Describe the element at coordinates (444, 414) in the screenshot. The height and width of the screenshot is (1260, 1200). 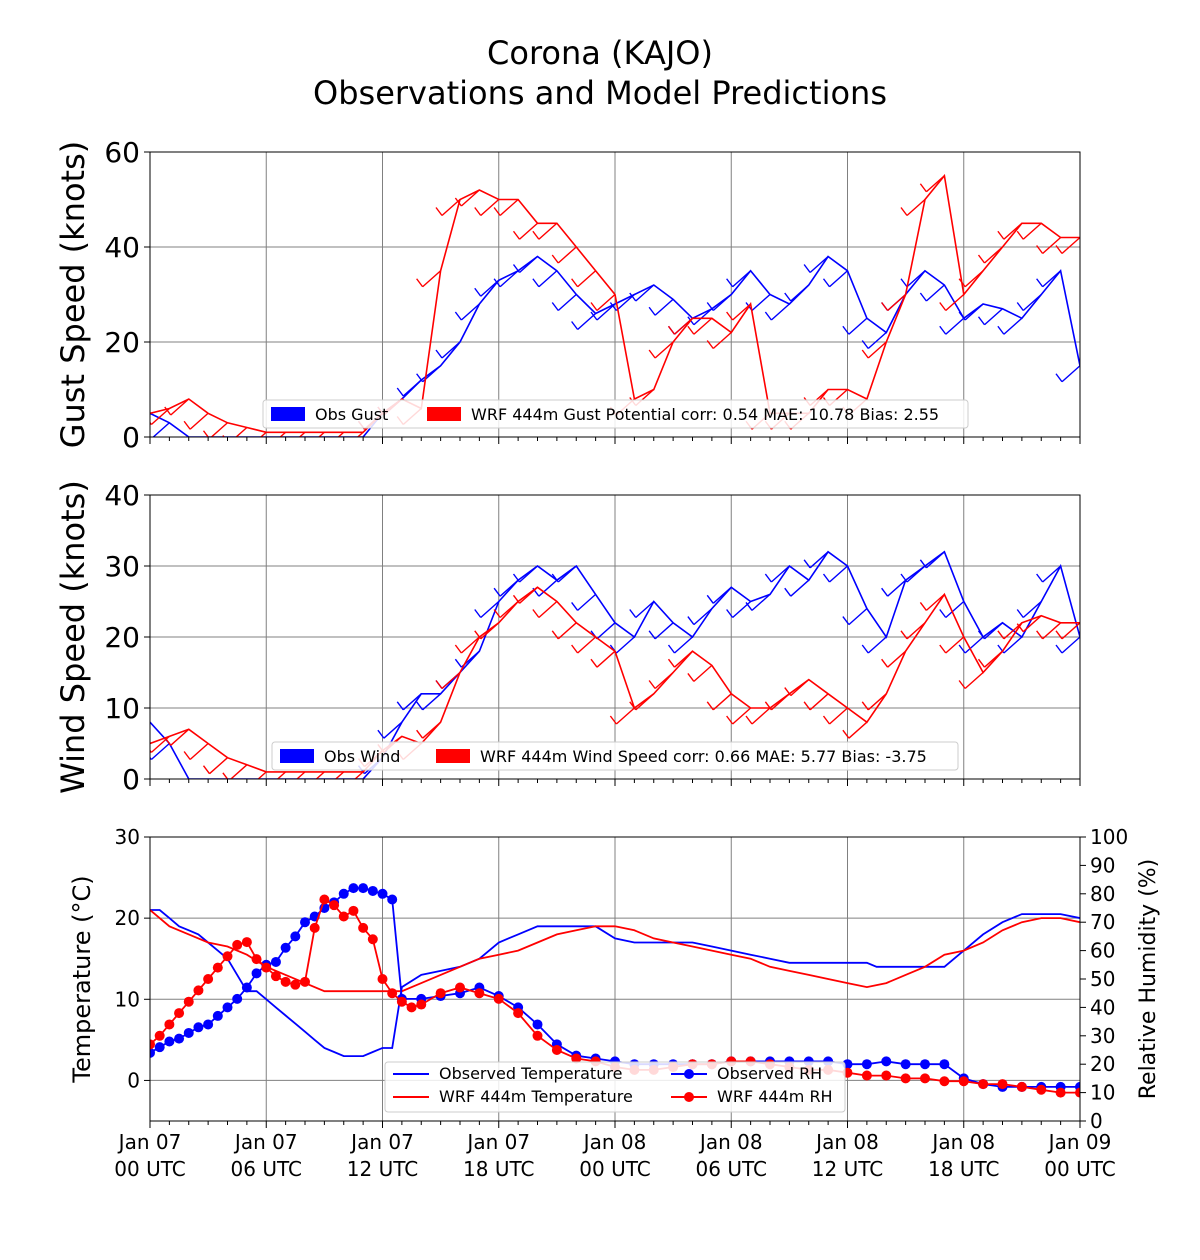
I see `legend-swatch` at that location.